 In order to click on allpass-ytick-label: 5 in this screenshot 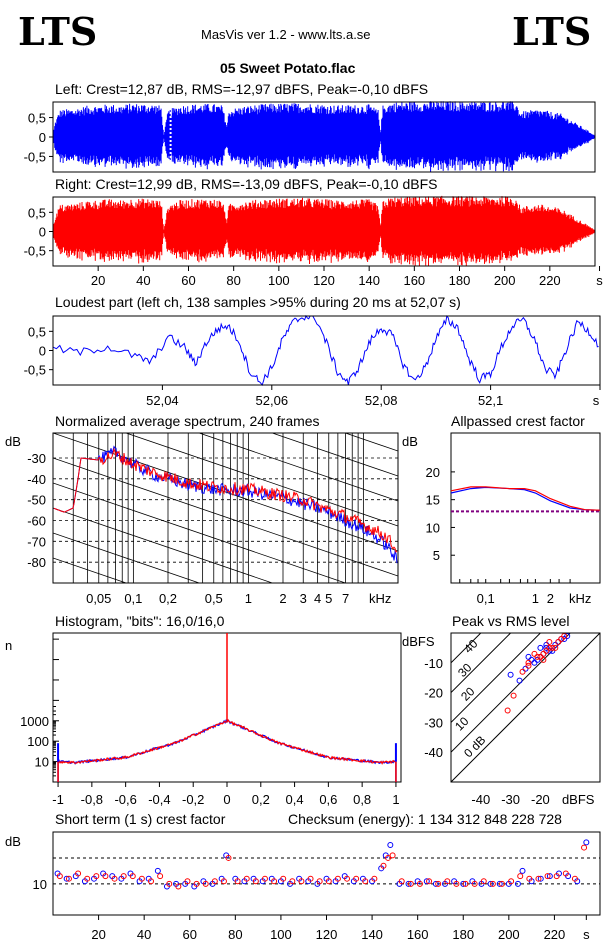, I will do `click(436, 555)`.